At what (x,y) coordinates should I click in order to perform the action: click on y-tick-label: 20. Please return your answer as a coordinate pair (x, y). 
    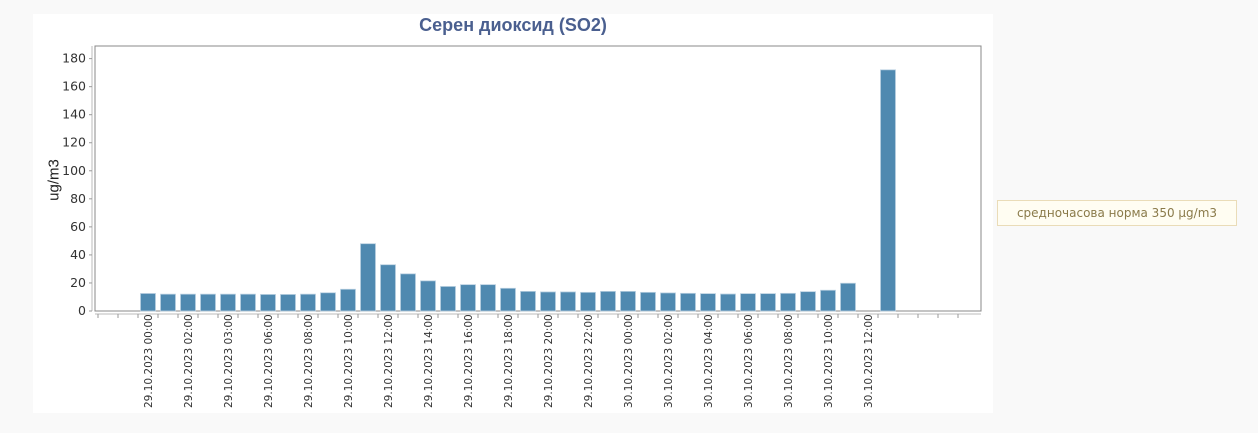
    Looking at the image, I should click on (78, 282).